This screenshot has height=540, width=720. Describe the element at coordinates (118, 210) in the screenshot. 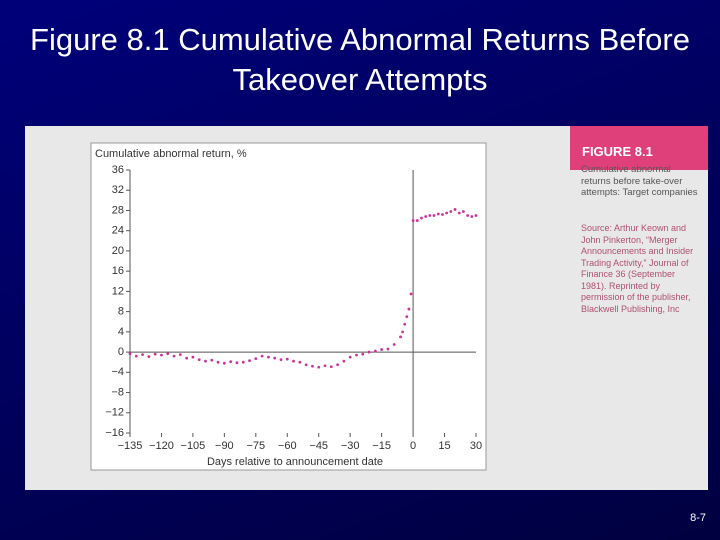

I see `y-tick-label: 28` at that location.